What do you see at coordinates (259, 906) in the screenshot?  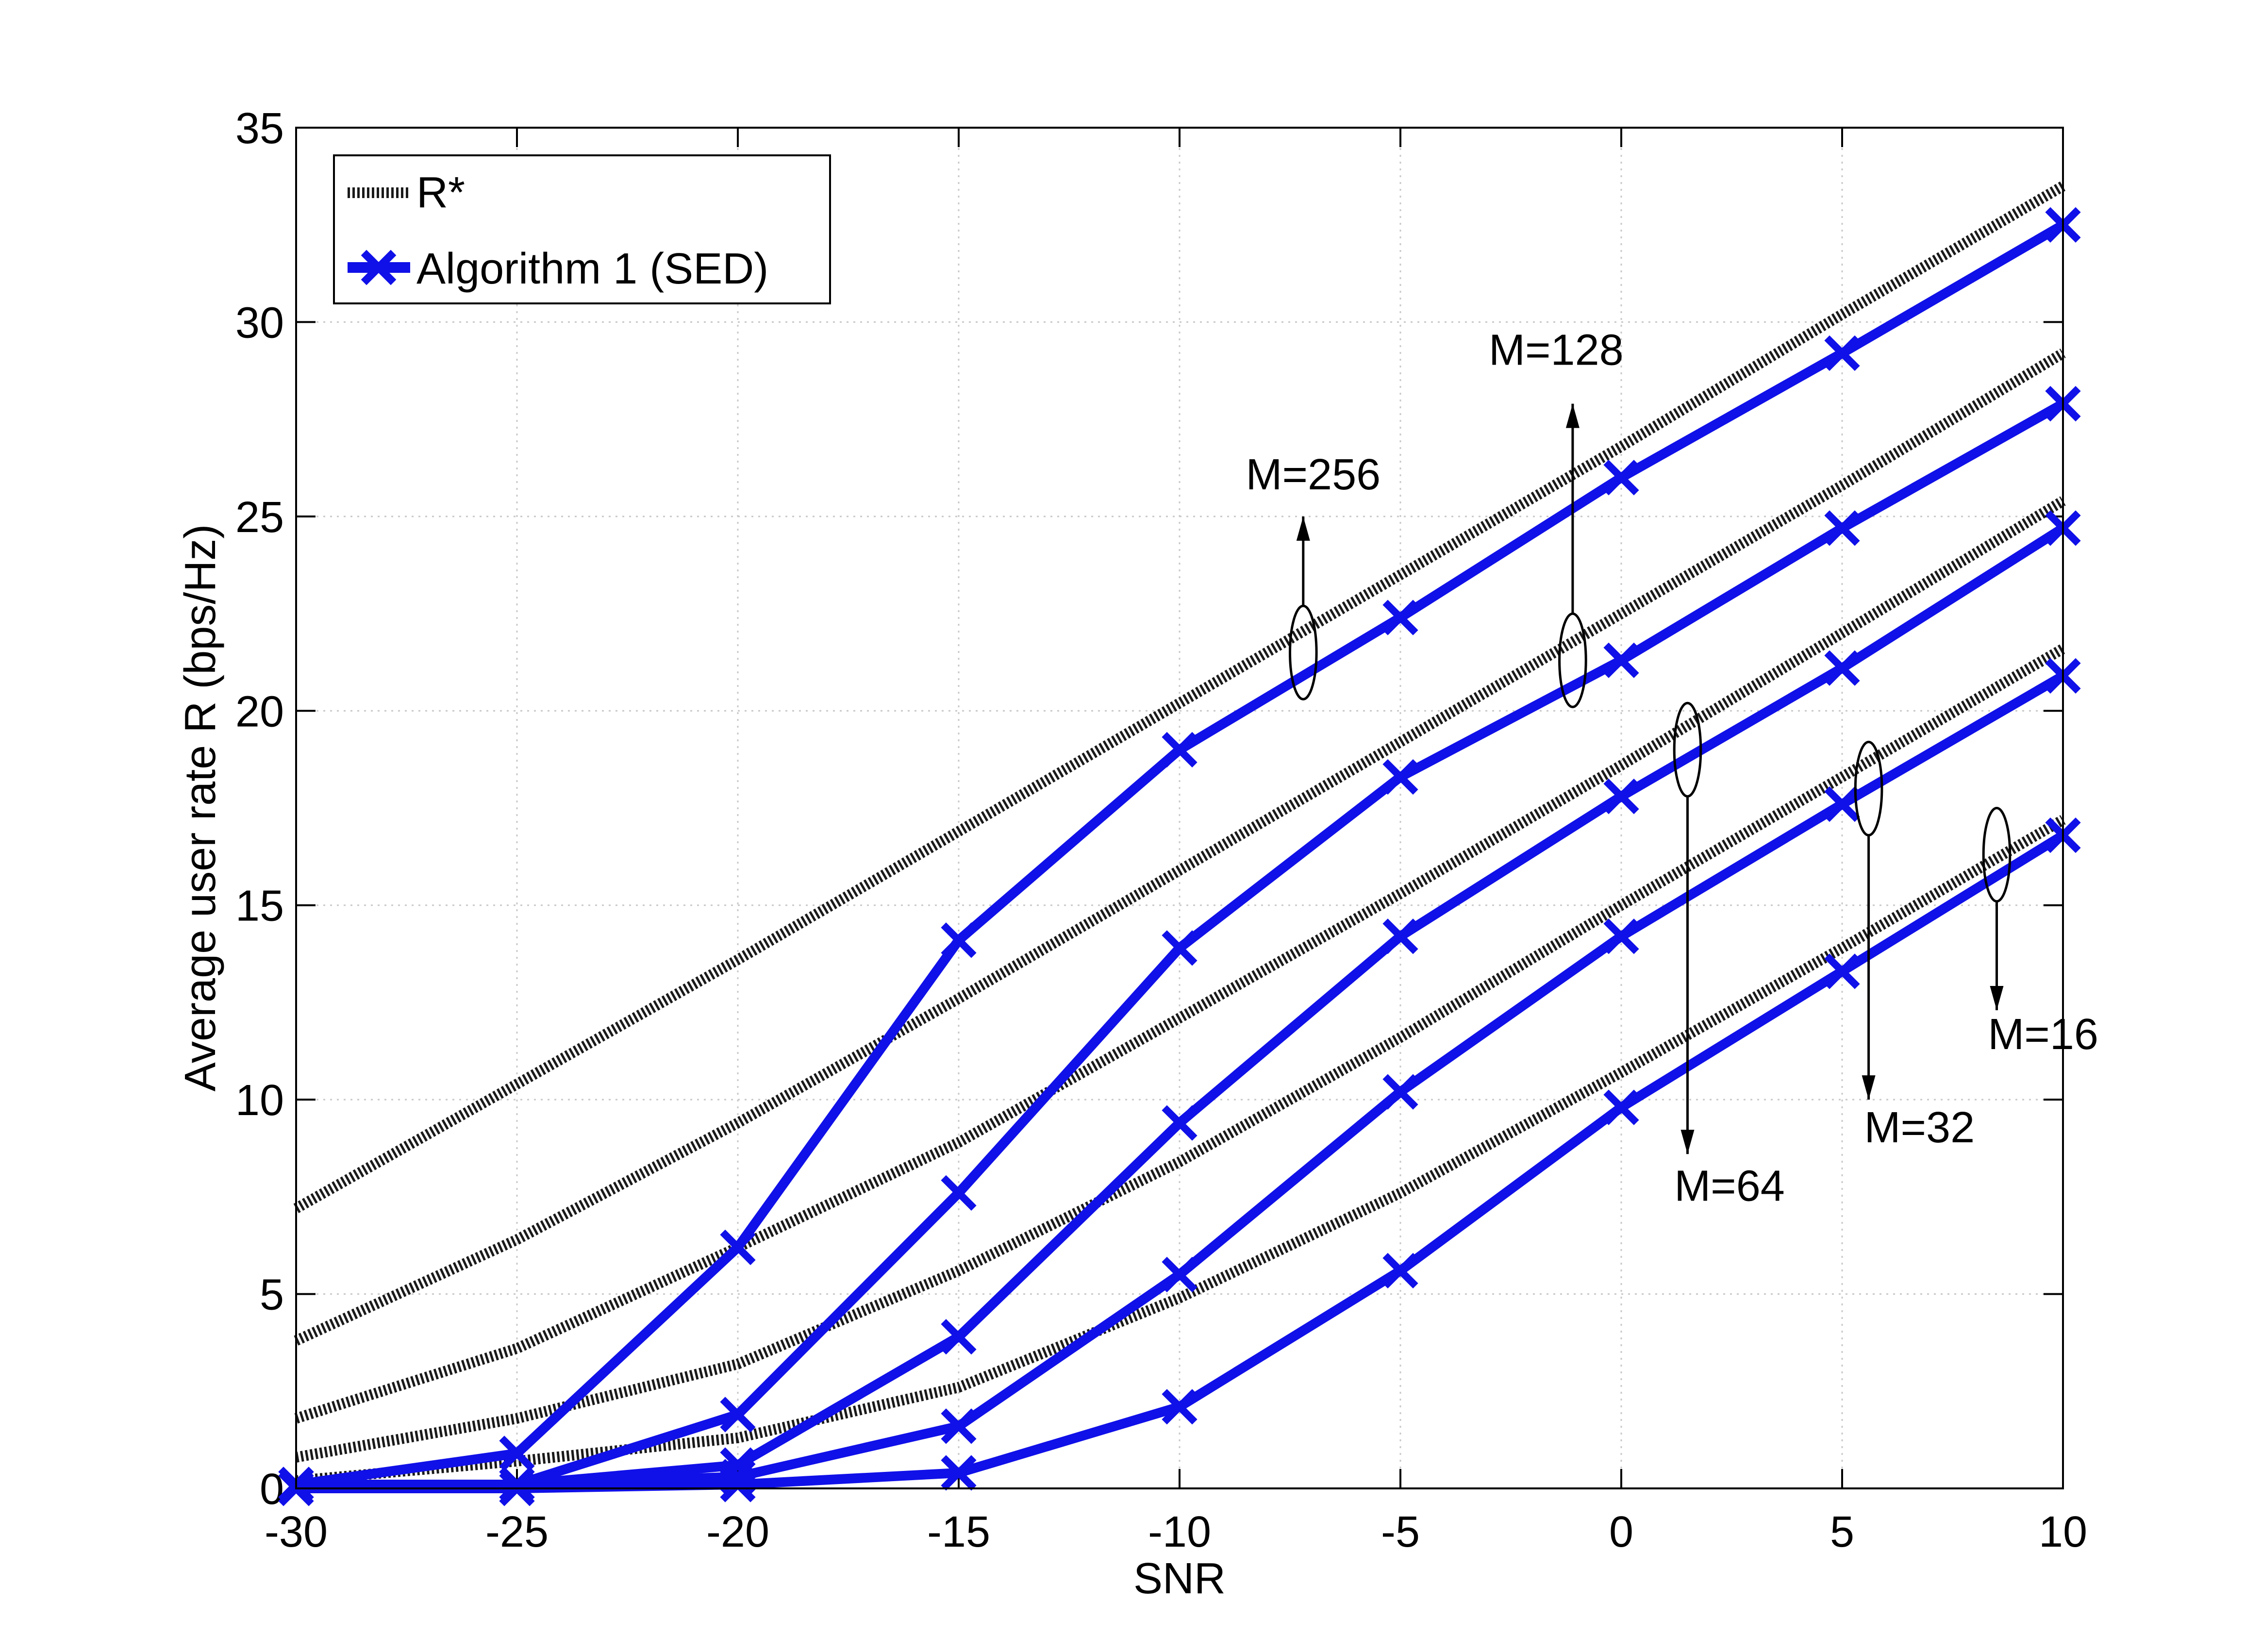 I see `y-tick-label: 15` at bounding box center [259, 906].